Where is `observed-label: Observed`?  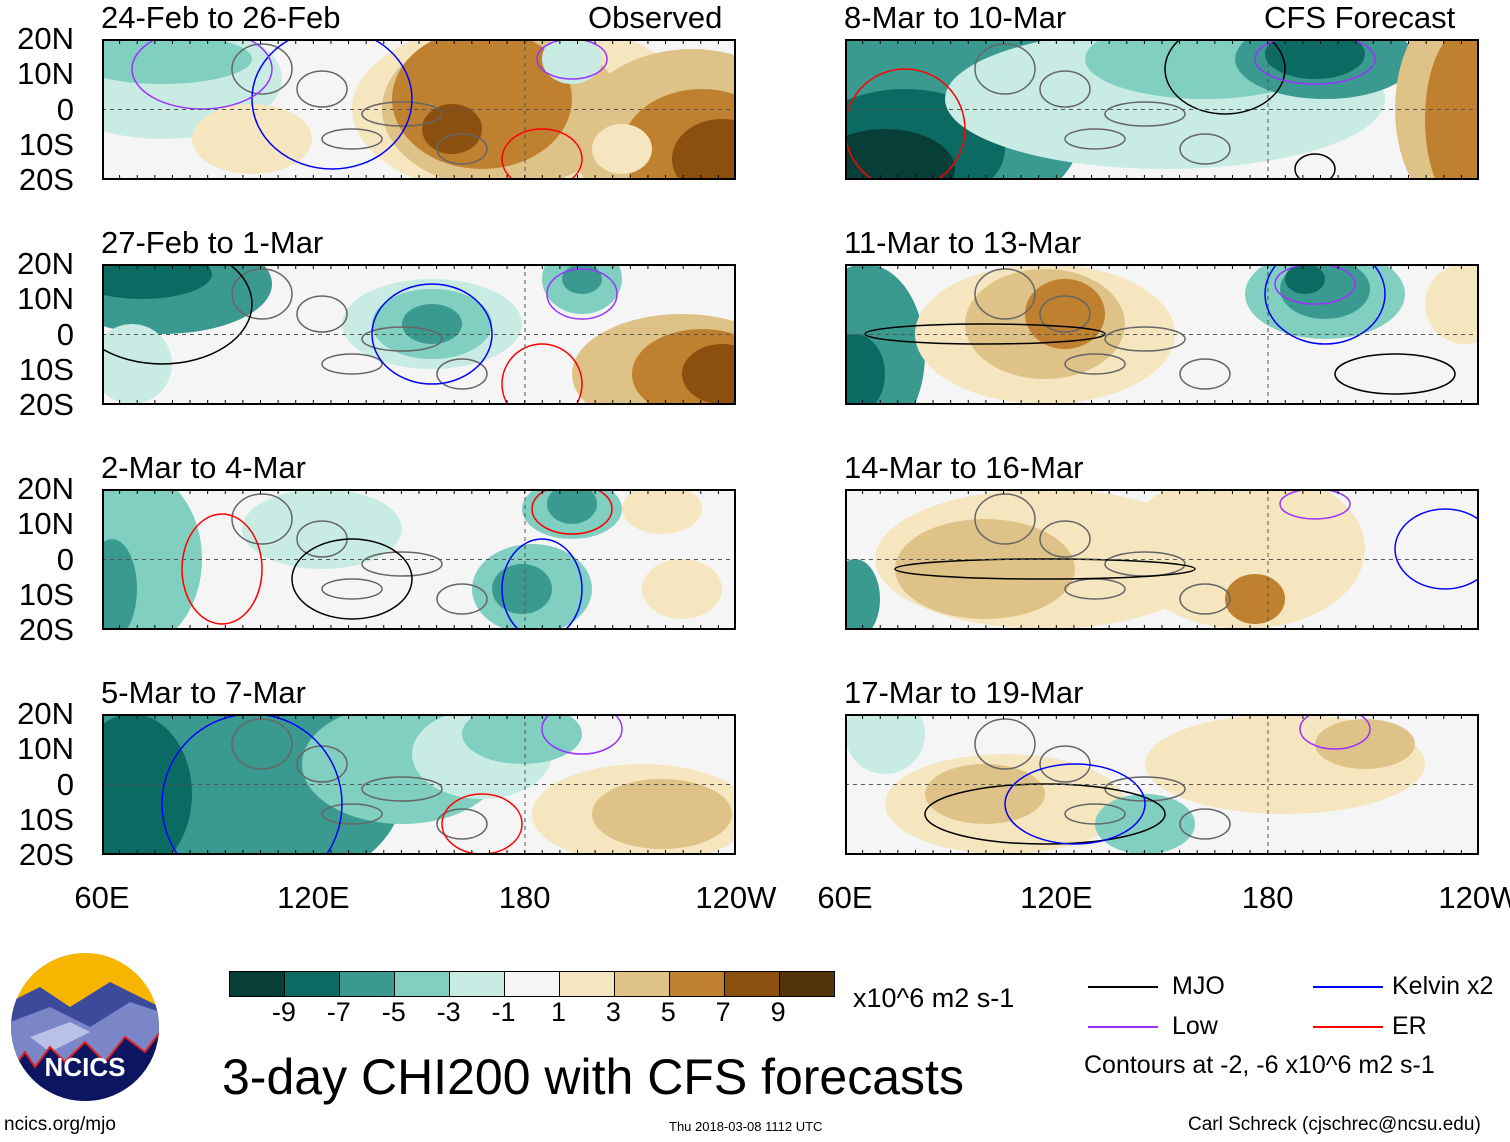 observed-label: Observed is located at coordinates (655, 17).